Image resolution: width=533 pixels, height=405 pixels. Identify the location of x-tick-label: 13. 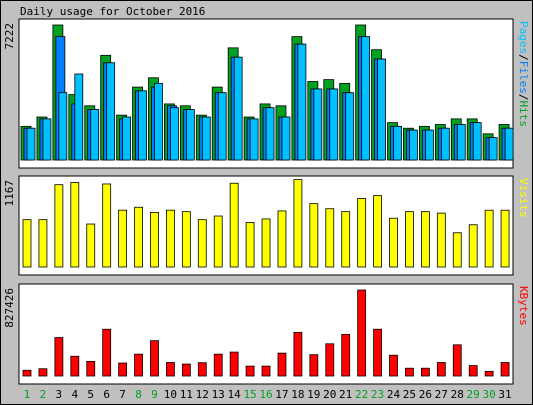
(218, 394).